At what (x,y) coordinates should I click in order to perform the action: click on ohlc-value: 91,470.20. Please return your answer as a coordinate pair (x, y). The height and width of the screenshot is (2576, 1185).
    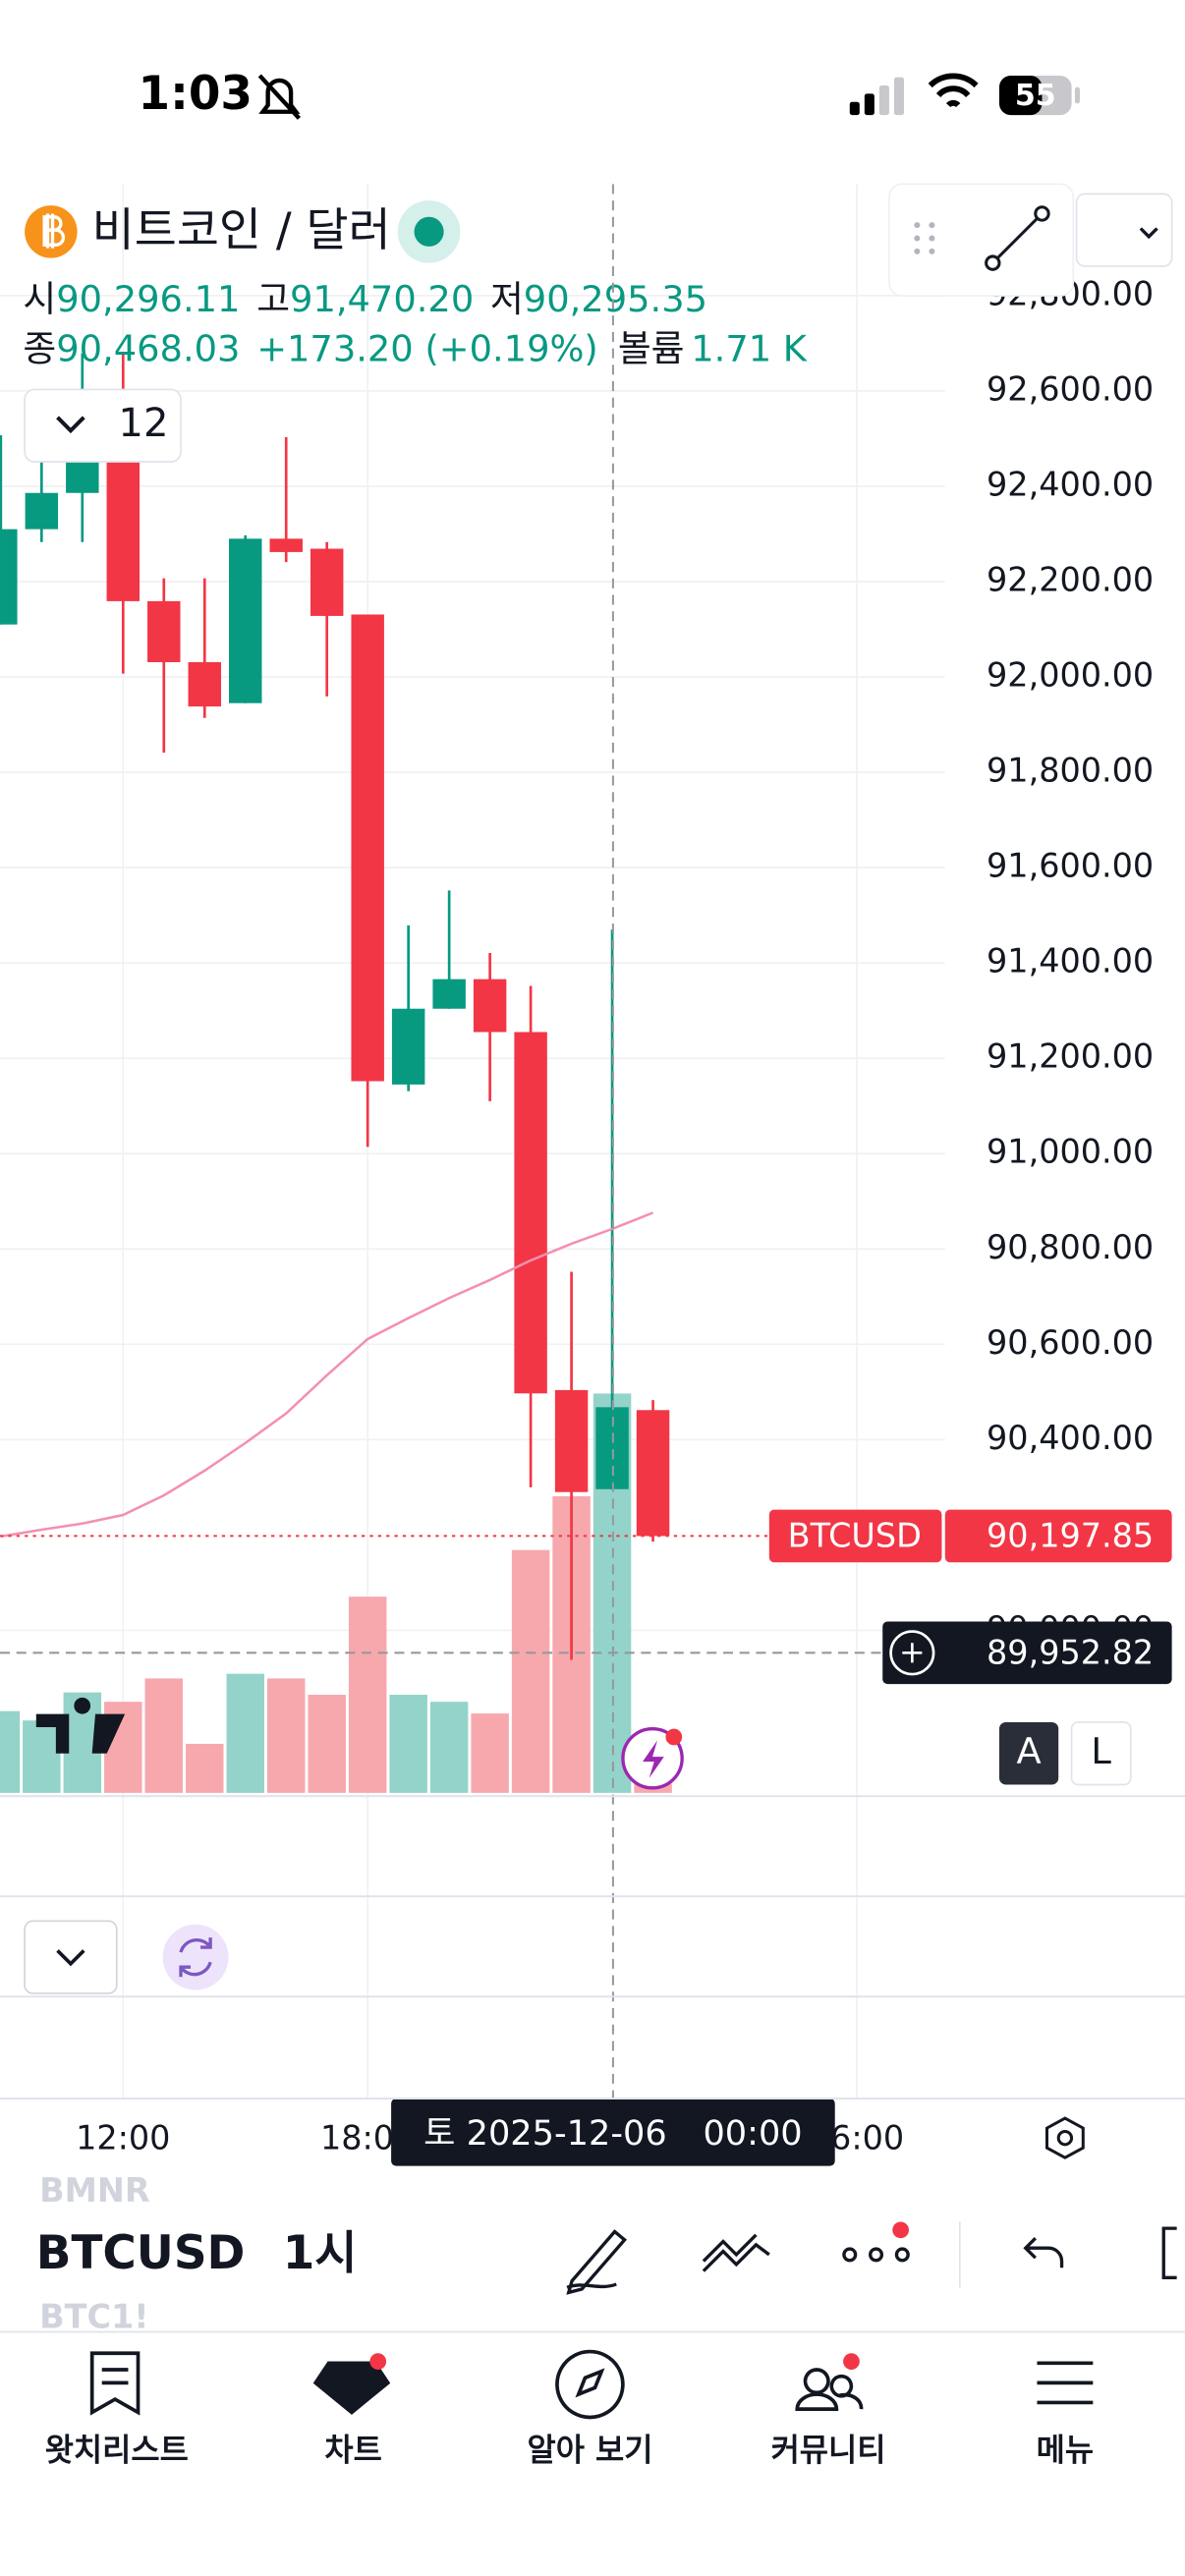
    Looking at the image, I should click on (382, 299).